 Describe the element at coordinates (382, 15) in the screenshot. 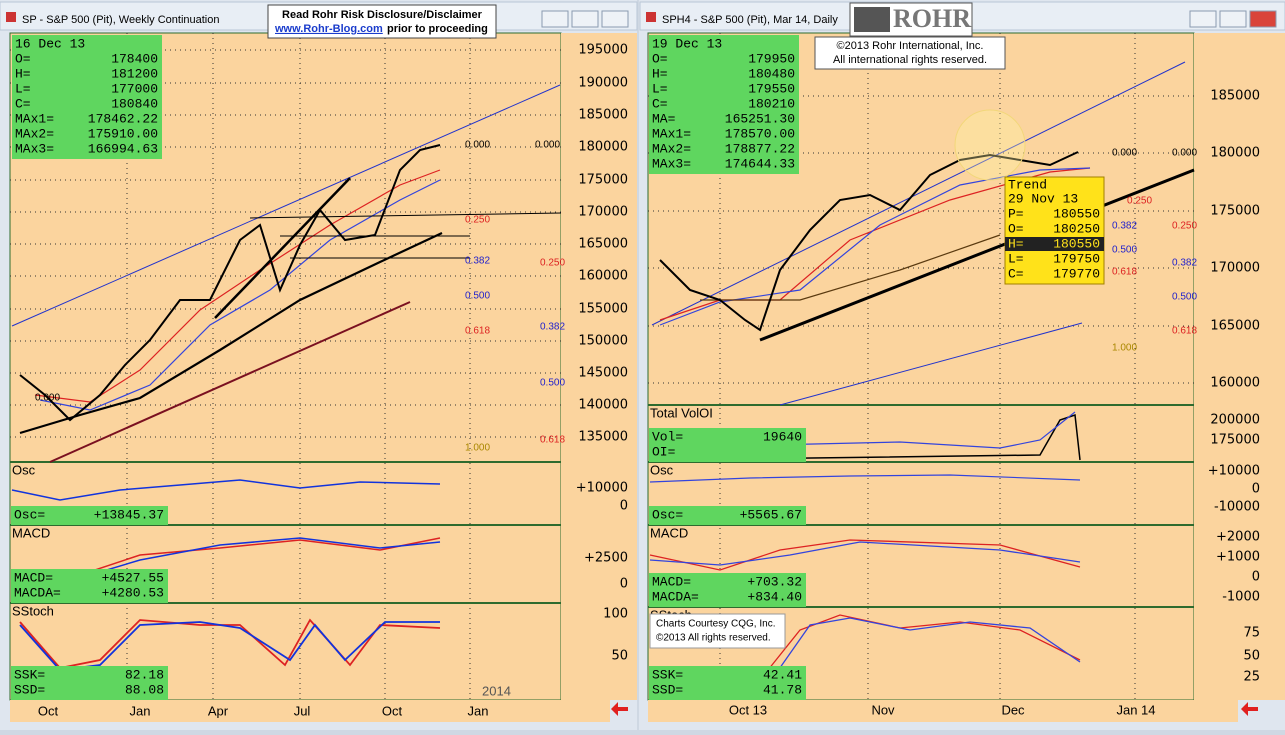

I see `disclaimer-text: Read Rohr Risk Disclosure/Disclaimer` at that location.